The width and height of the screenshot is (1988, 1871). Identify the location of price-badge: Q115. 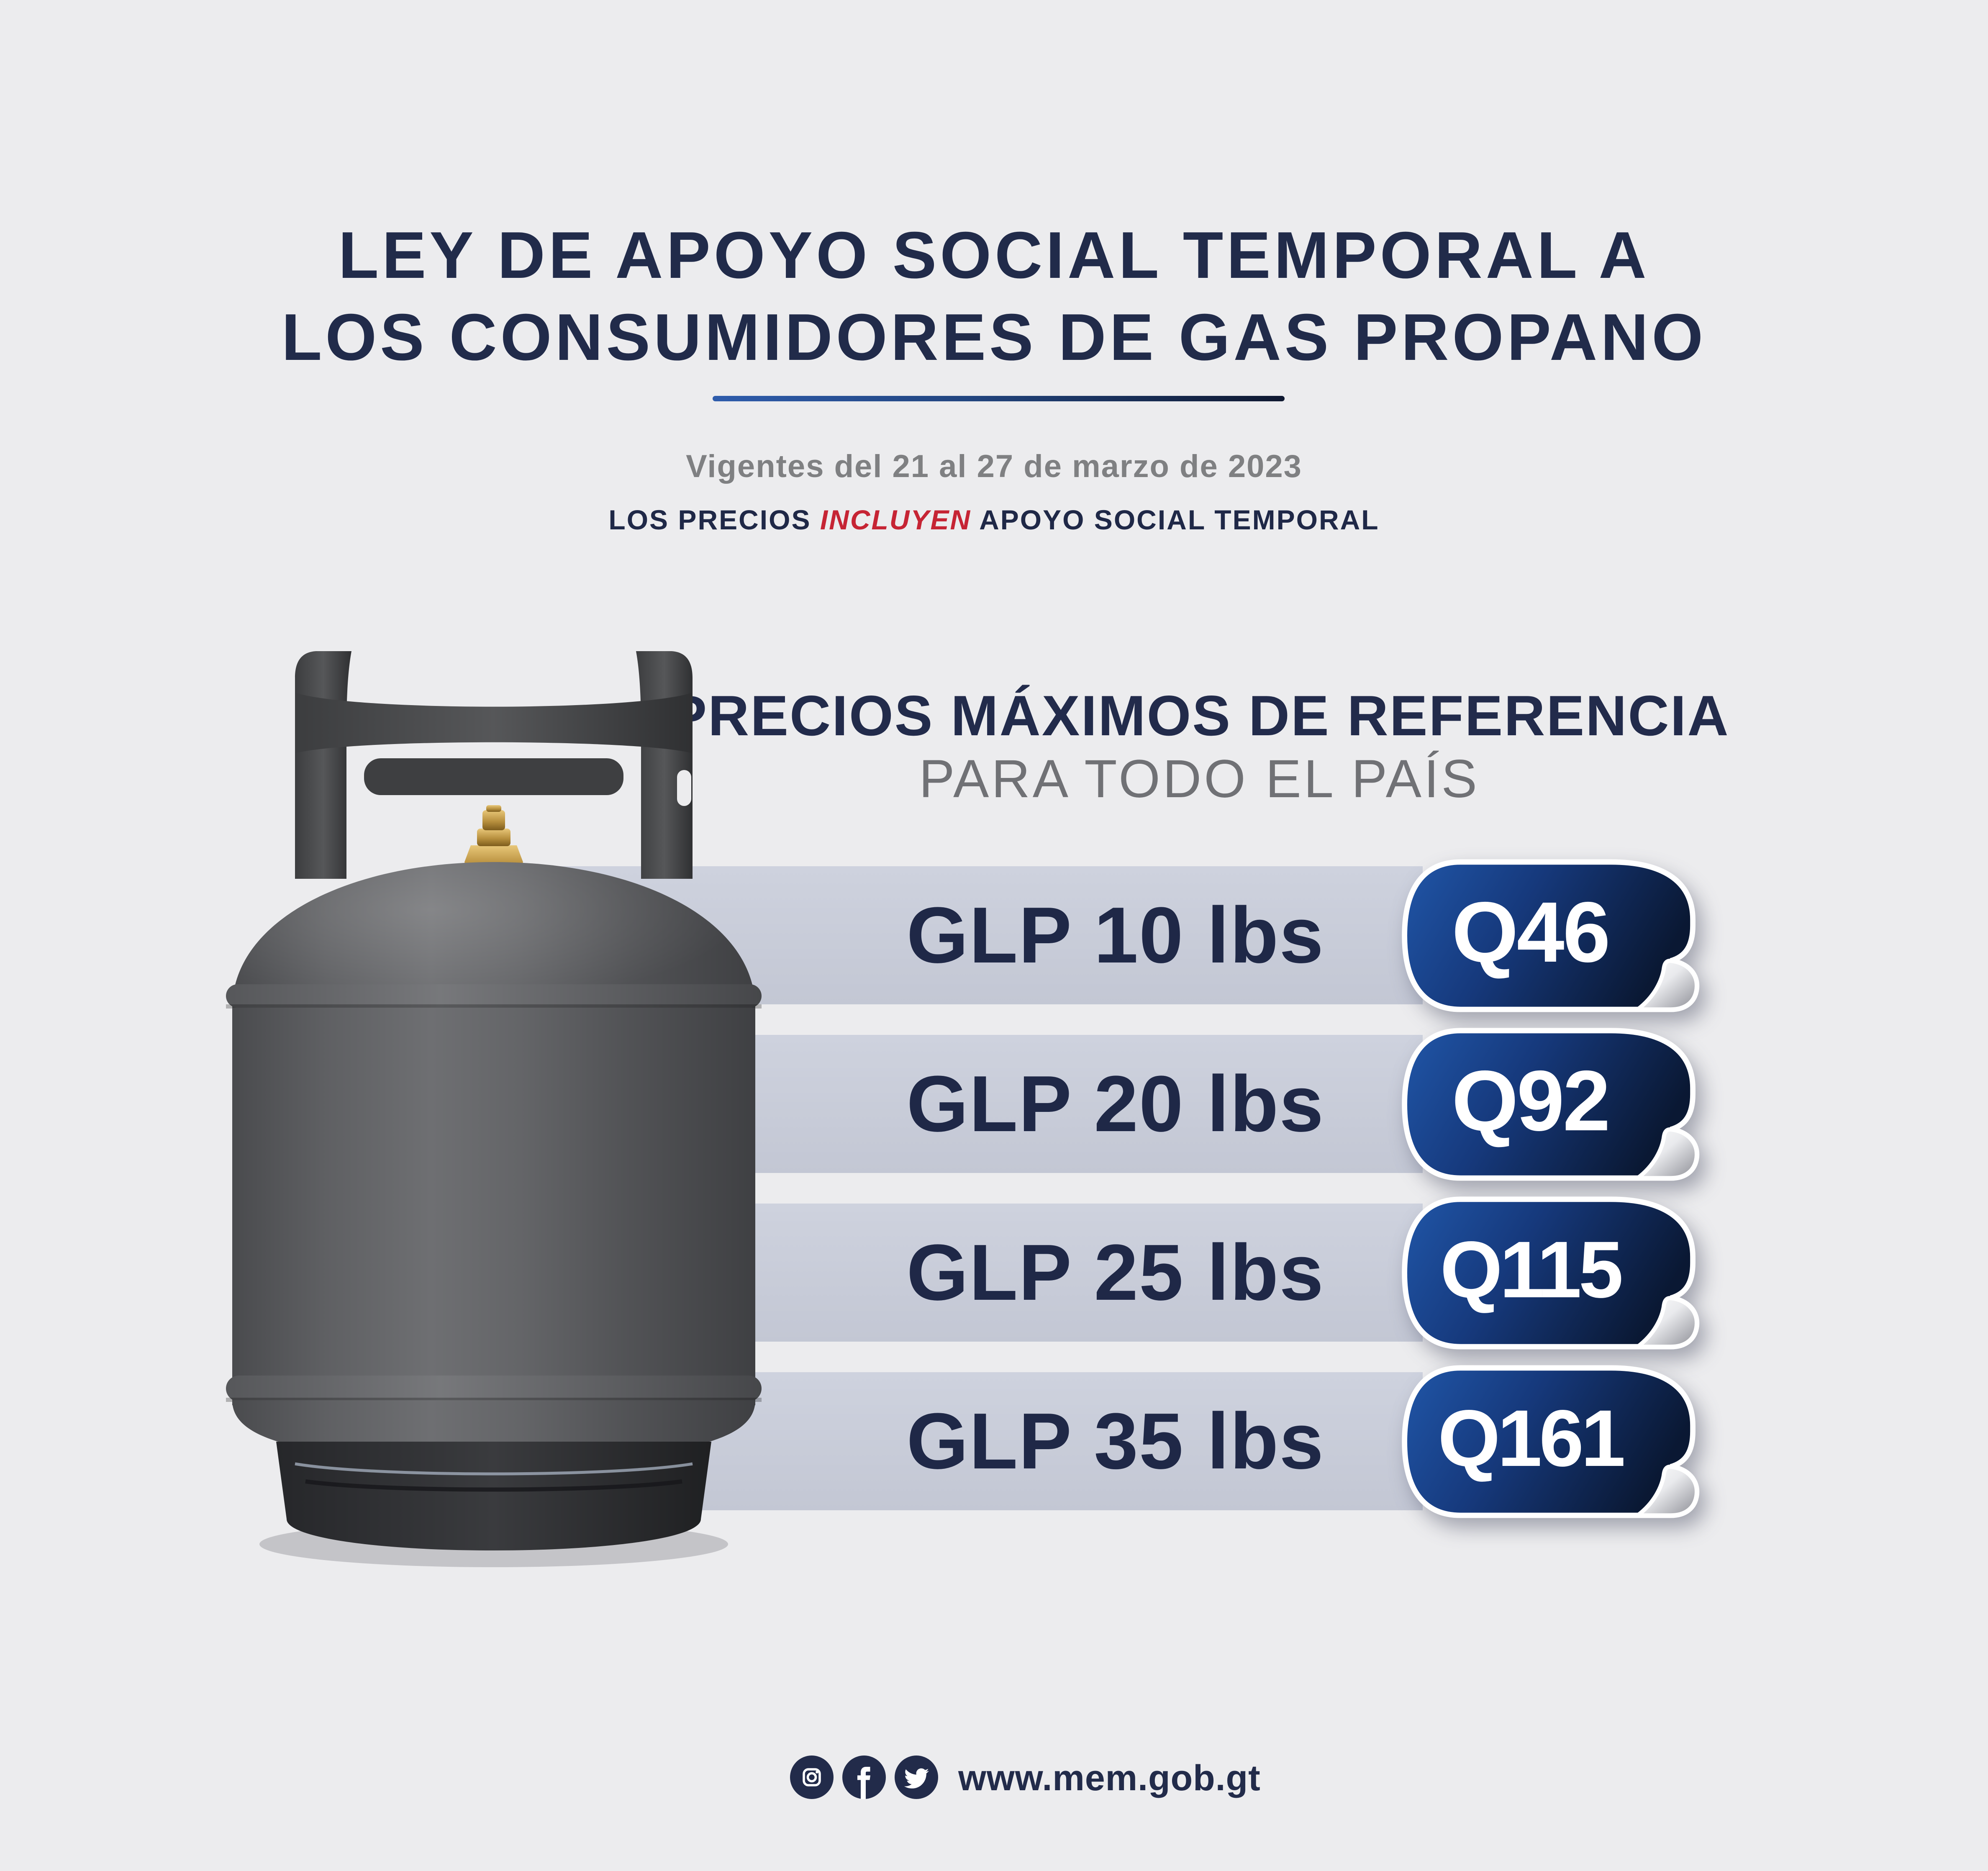
(1551, 1273).